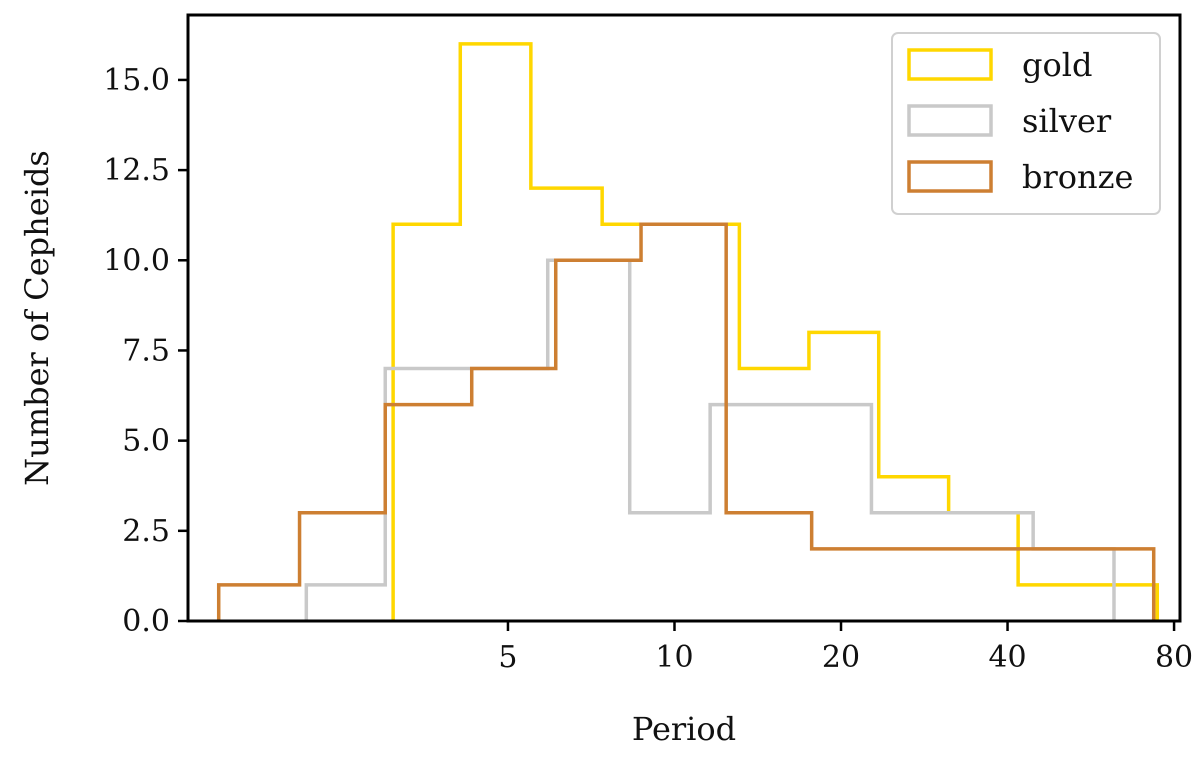 This screenshot has height=762, width=1200. I want to click on y-tick-label: 12.5, so click(136, 170).